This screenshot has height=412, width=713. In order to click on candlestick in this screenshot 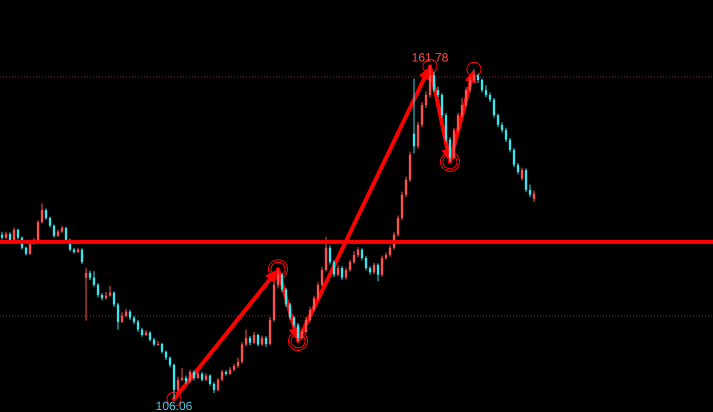, I will do `click(182, 374)`.